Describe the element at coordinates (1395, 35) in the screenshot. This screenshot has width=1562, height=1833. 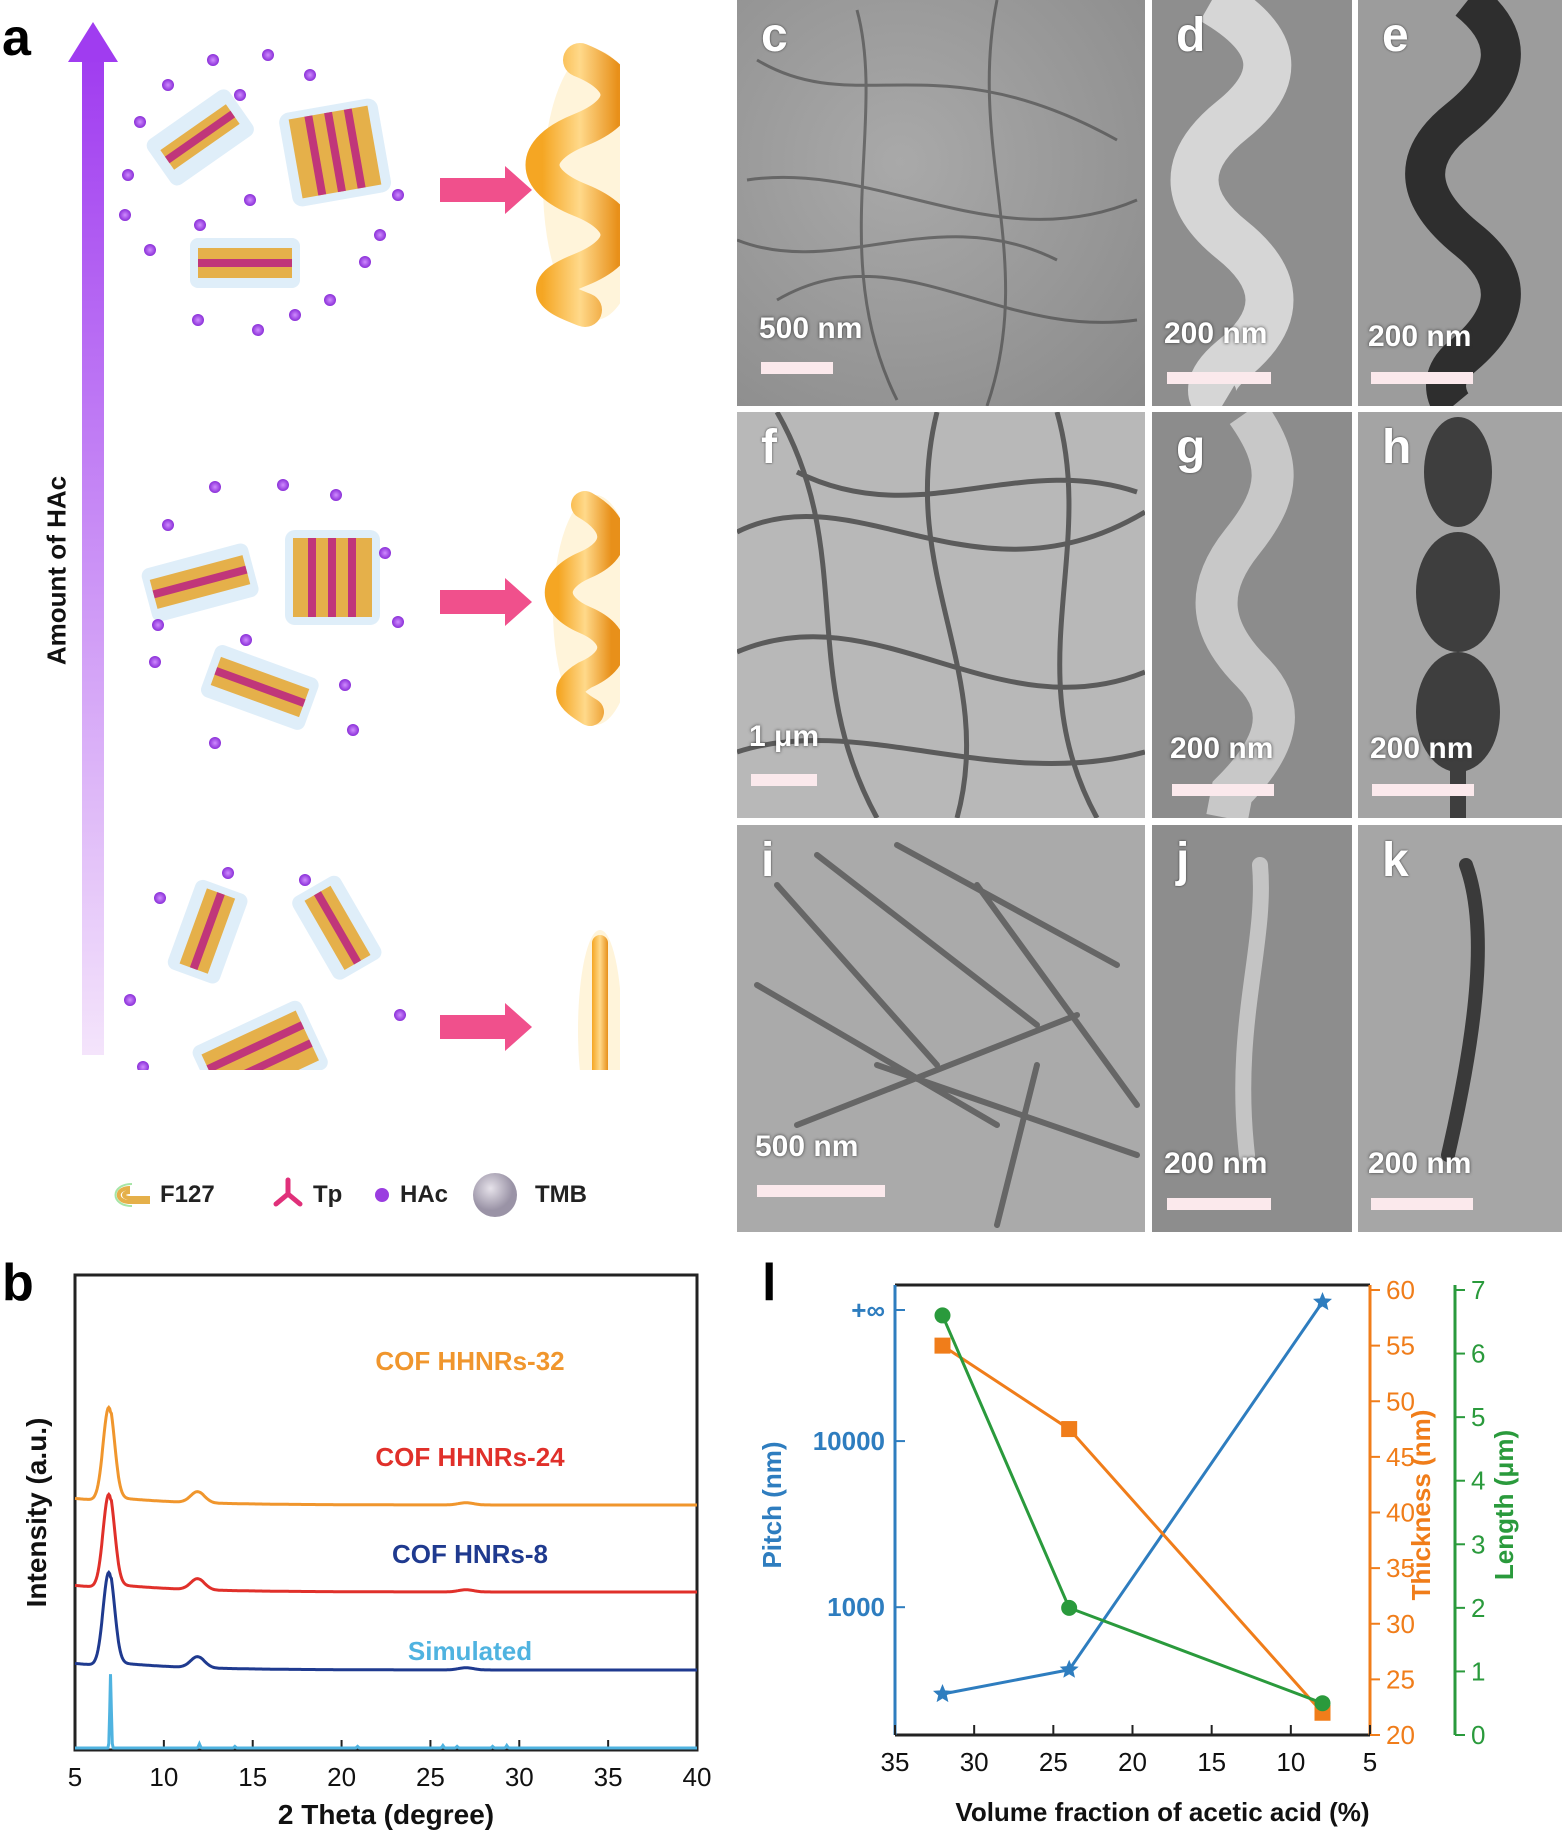
I see `micrograph-e-letter: e` at that location.